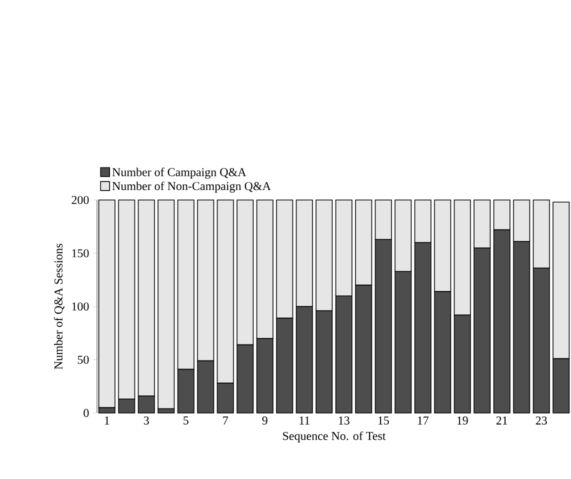  Describe the element at coordinates (225, 420) in the screenshot. I see `x-tick-label: 7` at that location.